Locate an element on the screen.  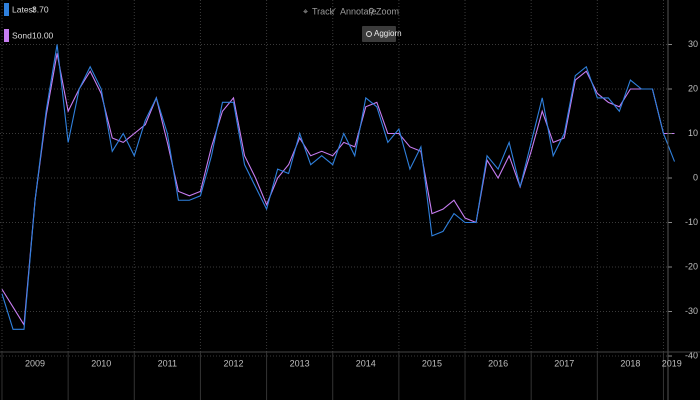
x-tick-label: 2013 is located at coordinates (300, 363).